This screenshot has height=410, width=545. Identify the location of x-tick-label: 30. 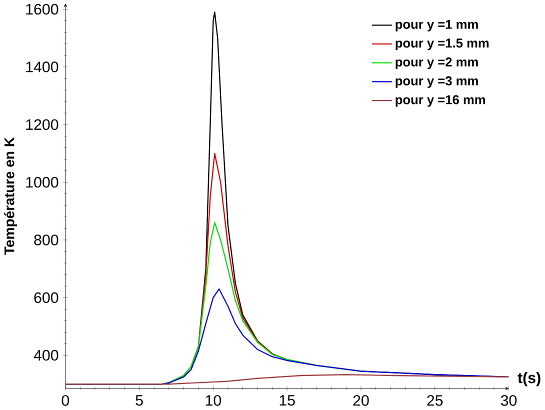
(508, 400).